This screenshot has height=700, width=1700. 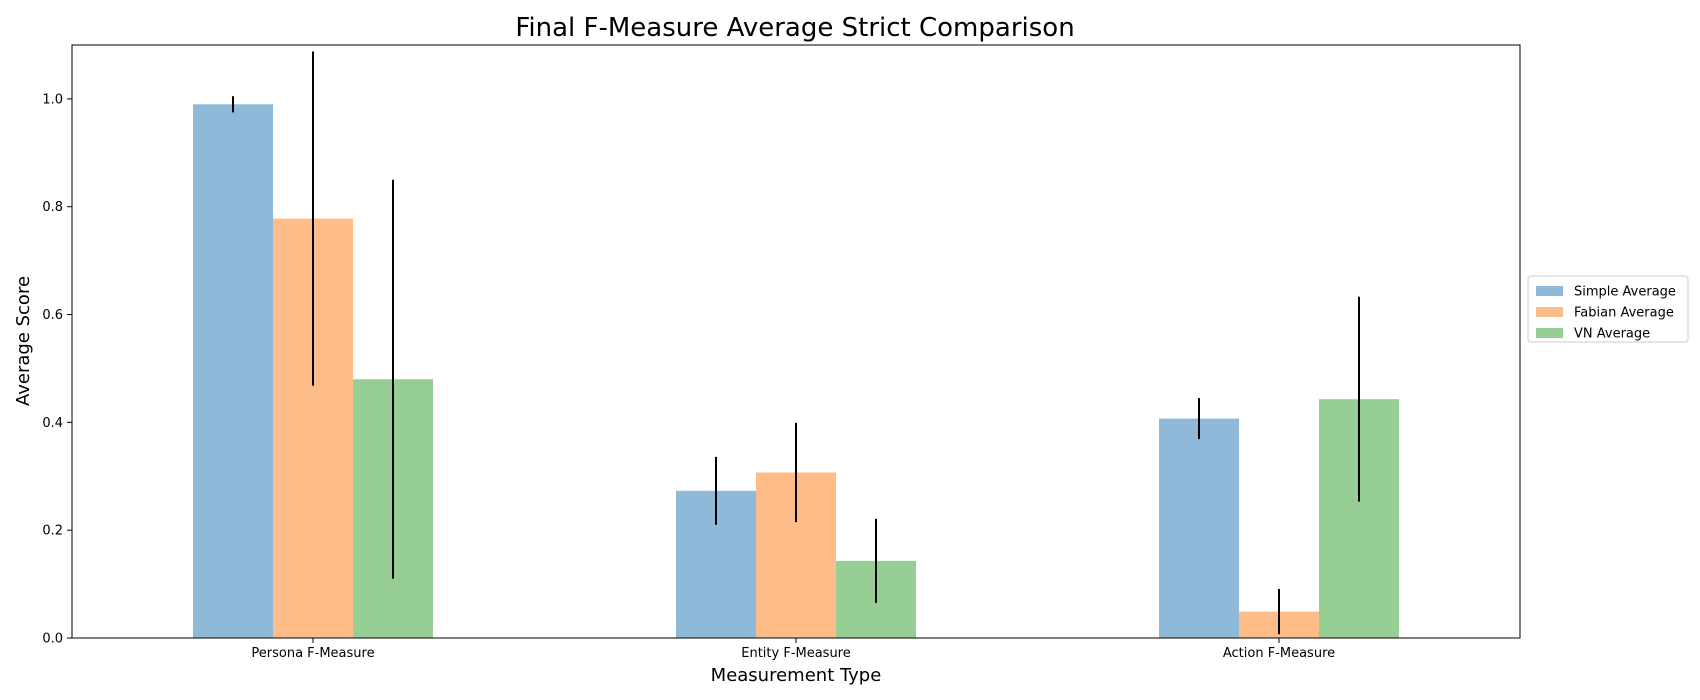 I want to click on y-tick-label: 0.8, so click(x=52, y=207).